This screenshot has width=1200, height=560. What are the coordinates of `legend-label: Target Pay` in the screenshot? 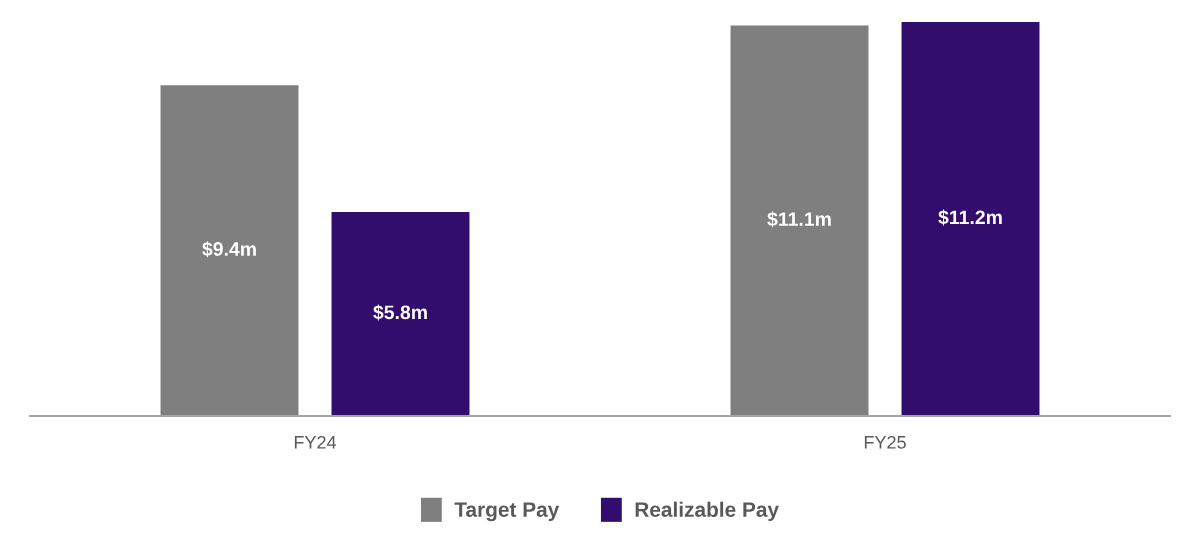 It's located at (507, 512).